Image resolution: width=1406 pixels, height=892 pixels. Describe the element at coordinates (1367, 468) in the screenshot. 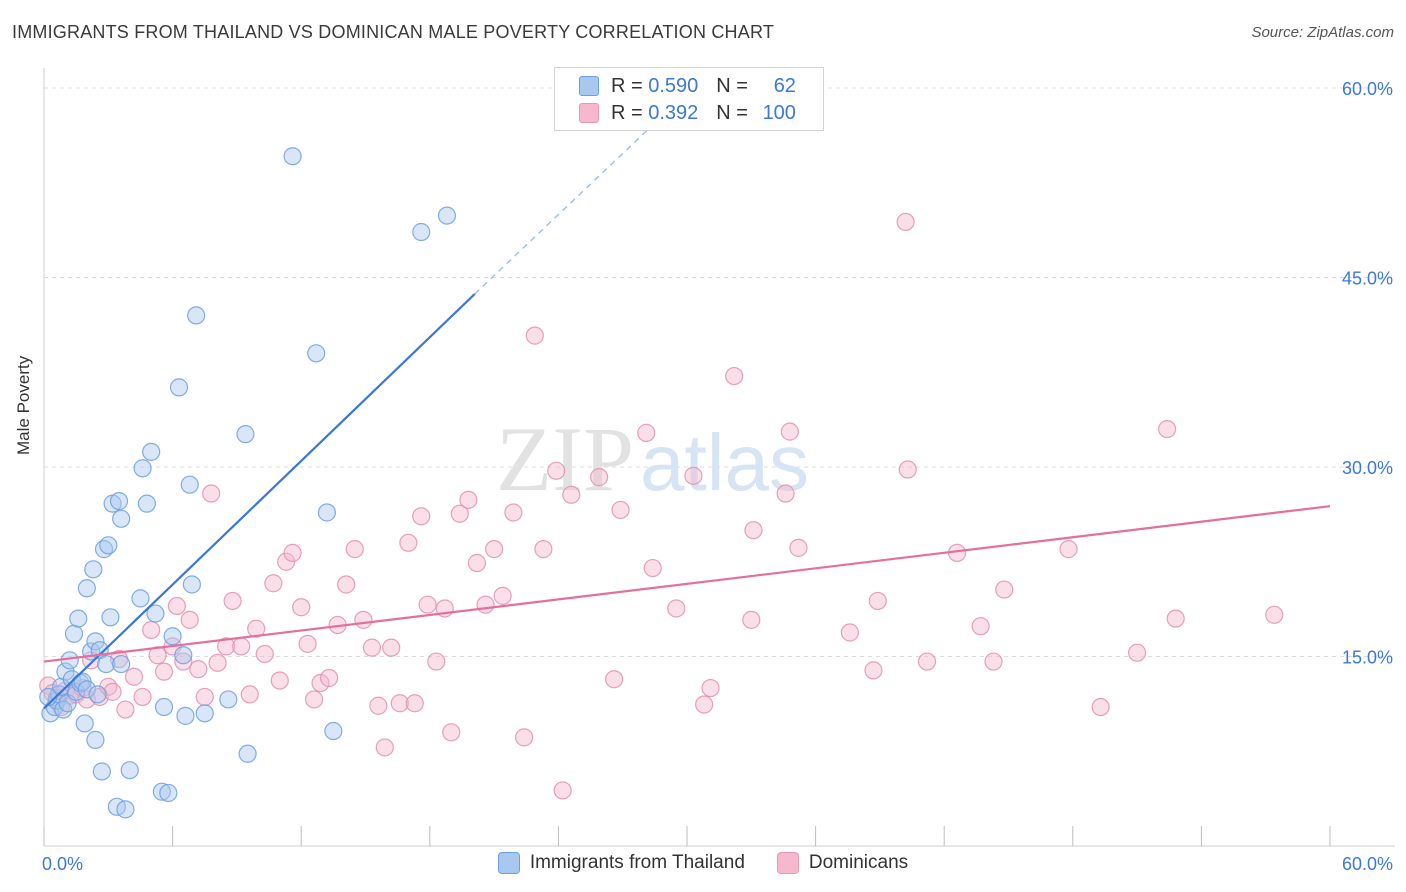

I see `y-tick-label: 30.0%` at that location.